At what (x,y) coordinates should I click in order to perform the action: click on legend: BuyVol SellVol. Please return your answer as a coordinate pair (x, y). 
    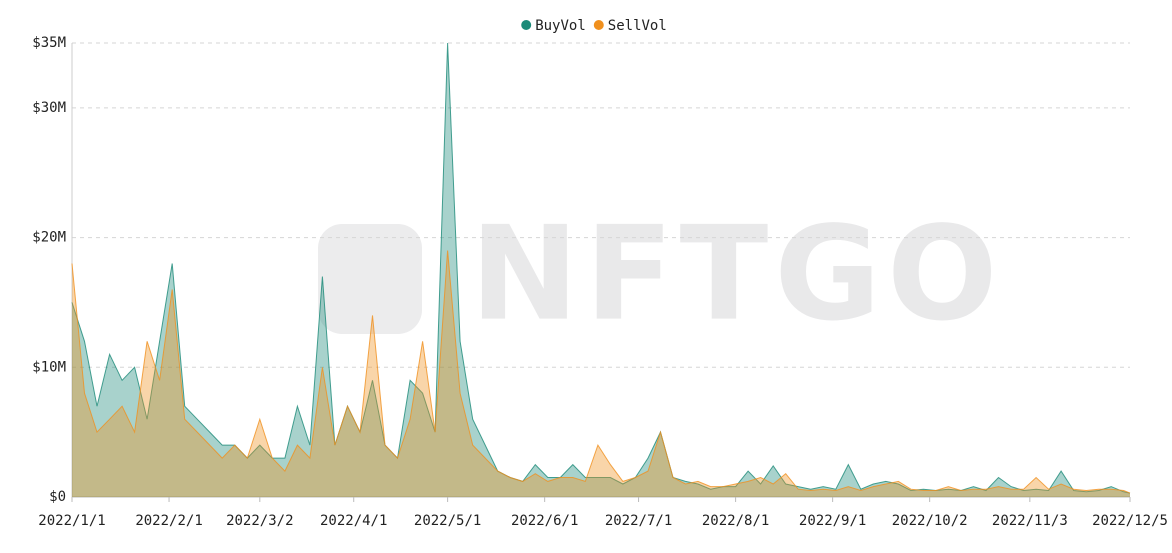
    Looking at the image, I should click on (594, 26).